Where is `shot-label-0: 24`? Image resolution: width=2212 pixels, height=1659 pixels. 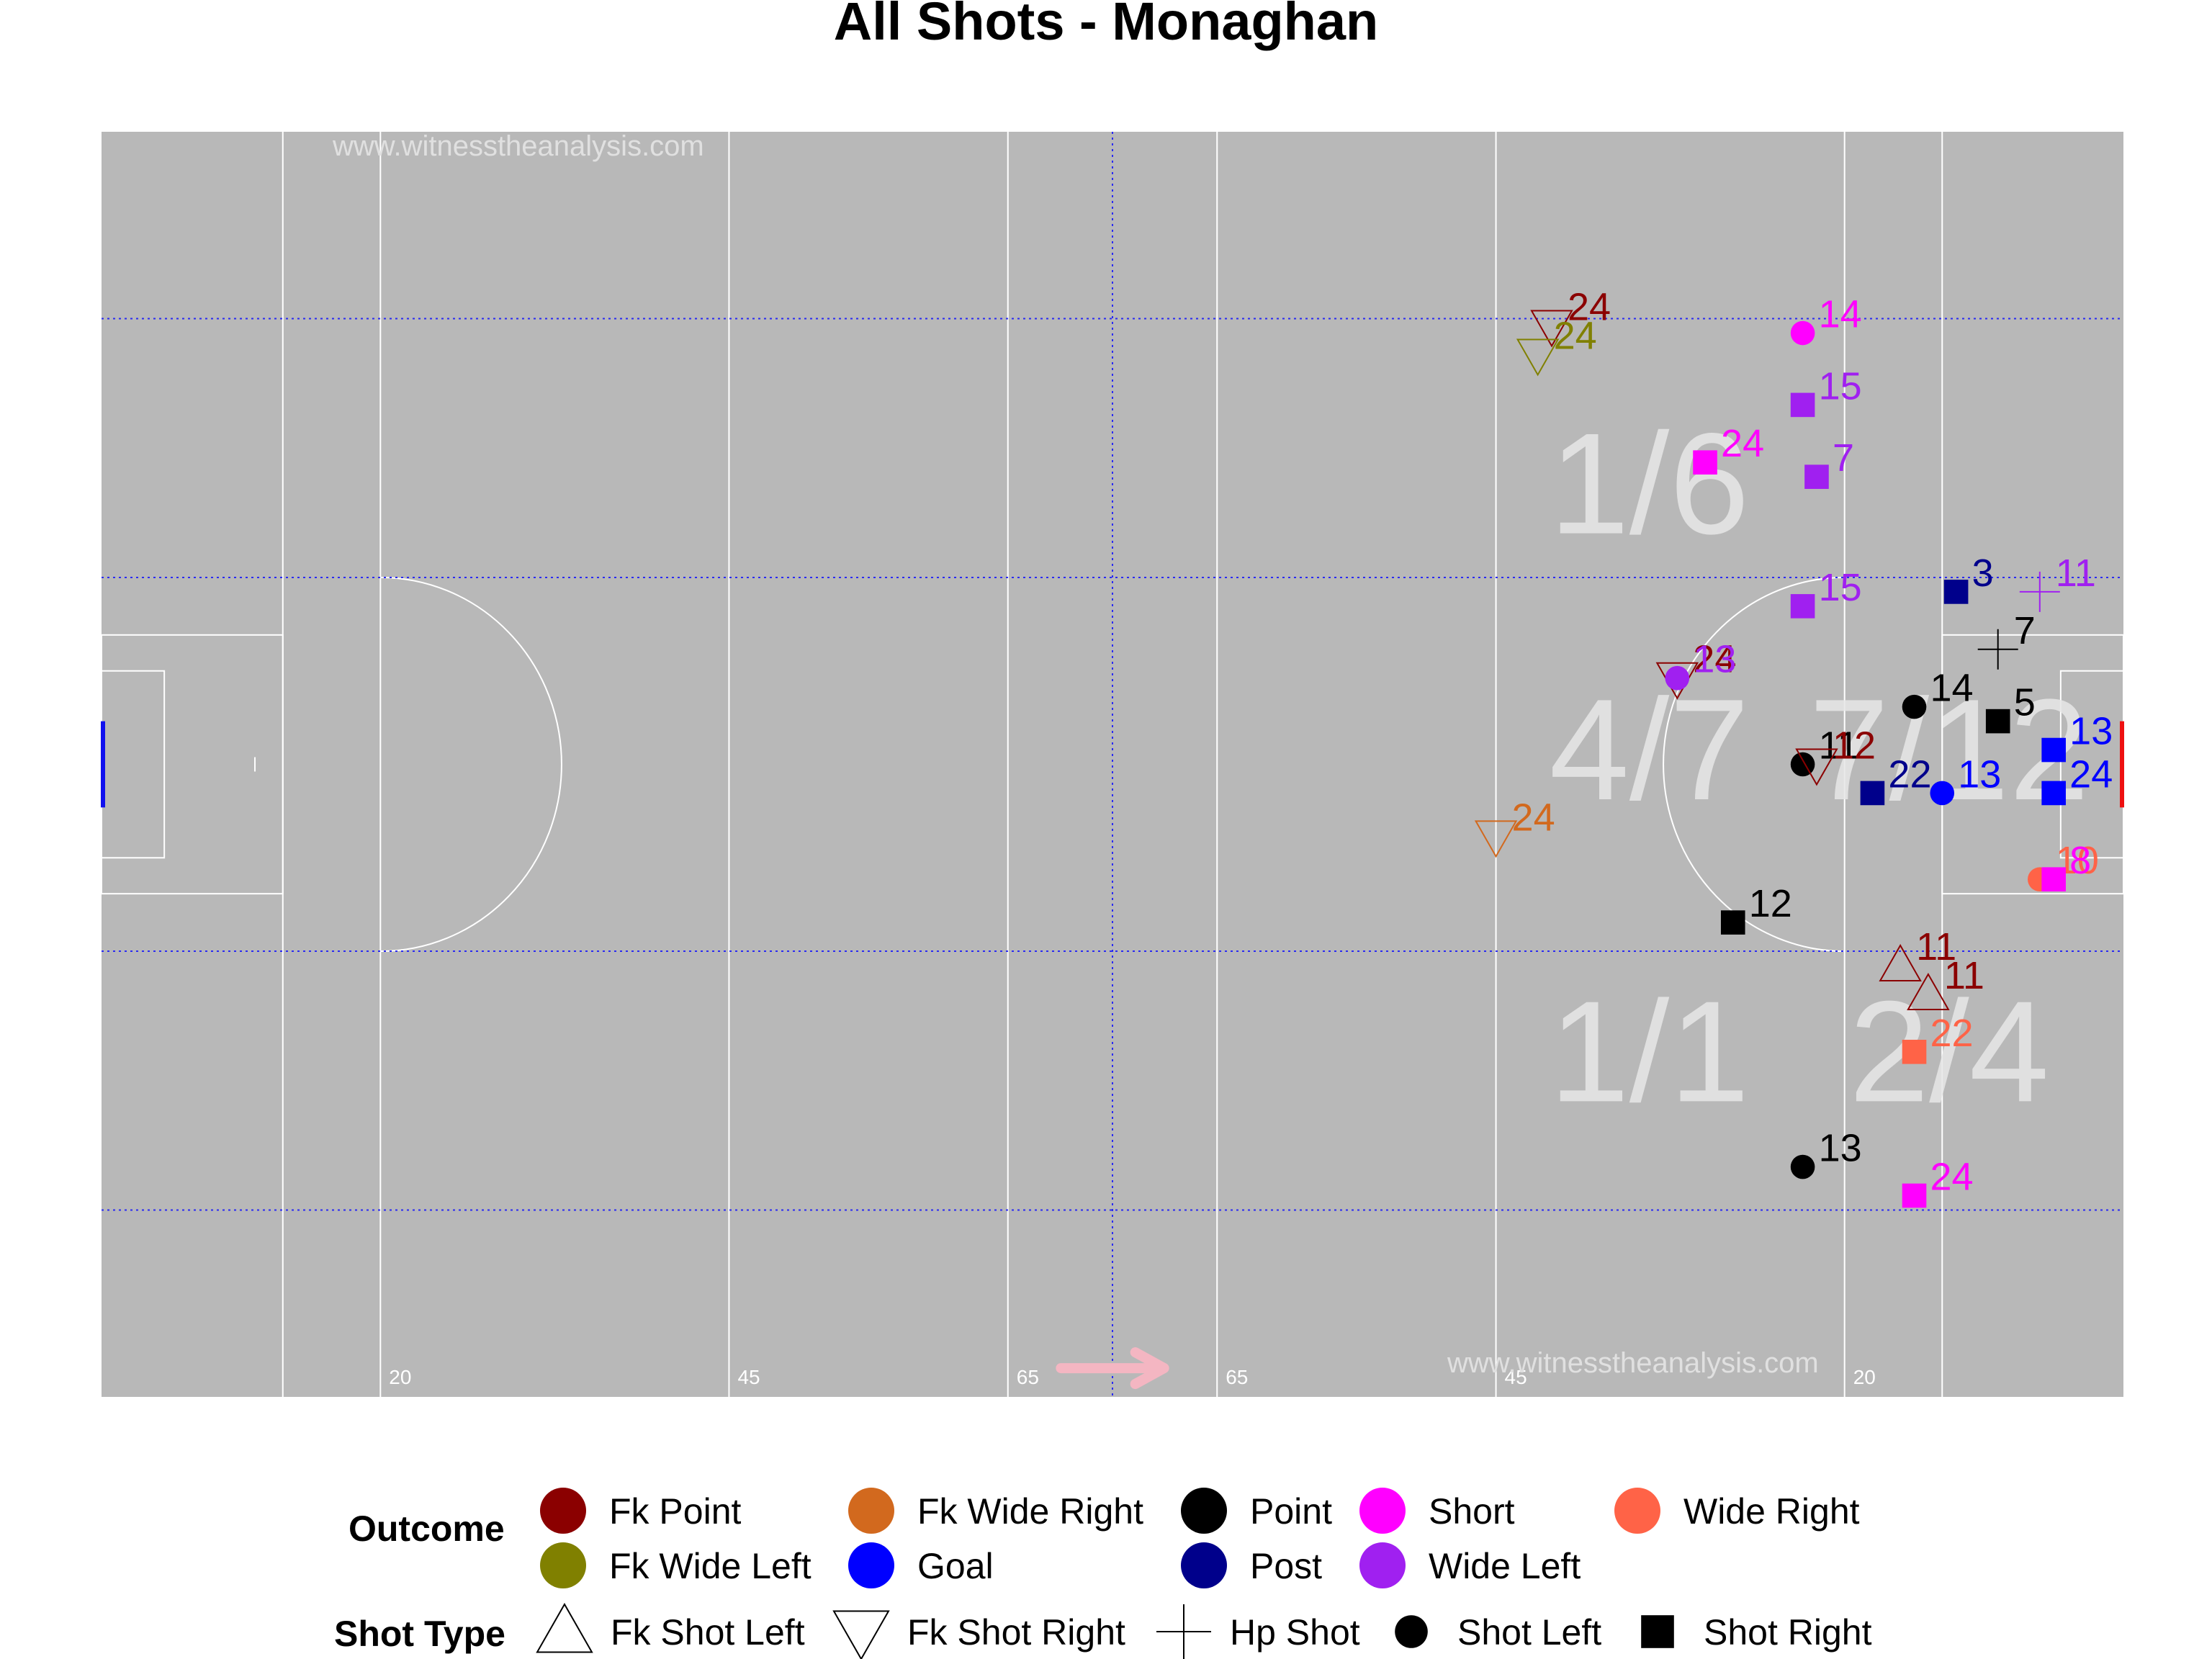
shot-label-0: 24 is located at coordinates (1589, 308).